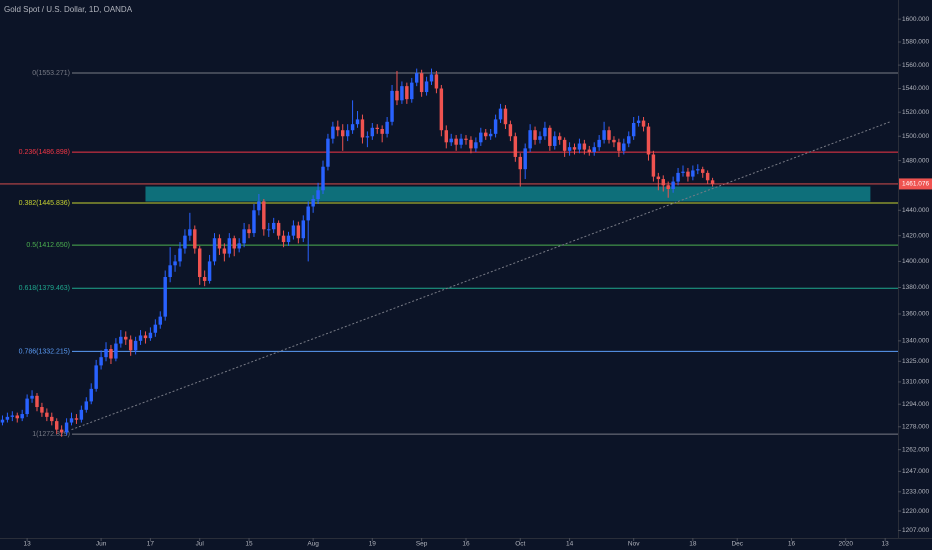 The height and width of the screenshot is (550, 932). Describe the element at coordinates (915, 471) in the screenshot. I see `y-tick-label: 1247.000` at that location.